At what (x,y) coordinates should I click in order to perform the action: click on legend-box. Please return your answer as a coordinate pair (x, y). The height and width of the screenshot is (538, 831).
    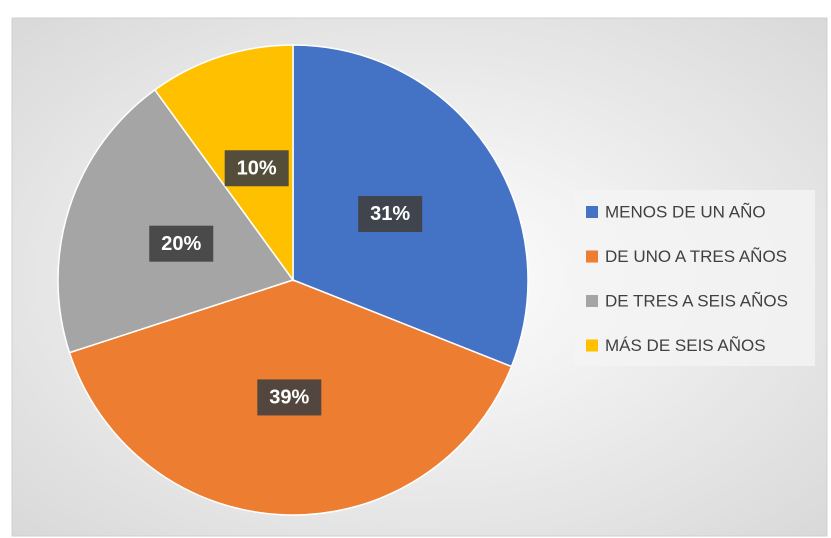
    Looking at the image, I should click on (695, 278).